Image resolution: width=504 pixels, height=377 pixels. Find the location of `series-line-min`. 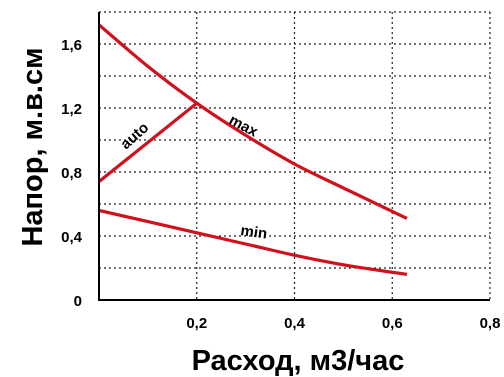

series-line-min is located at coordinates (253, 242).